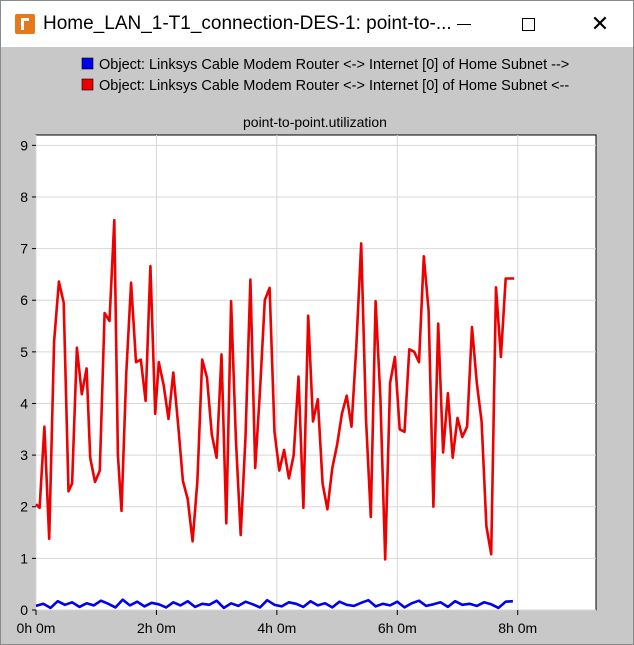 The height and width of the screenshot is (645, 634). Describe the element at coordinates (156, 628) in the screenshot. I see `x-tick-label: 2h 0m` at that location.